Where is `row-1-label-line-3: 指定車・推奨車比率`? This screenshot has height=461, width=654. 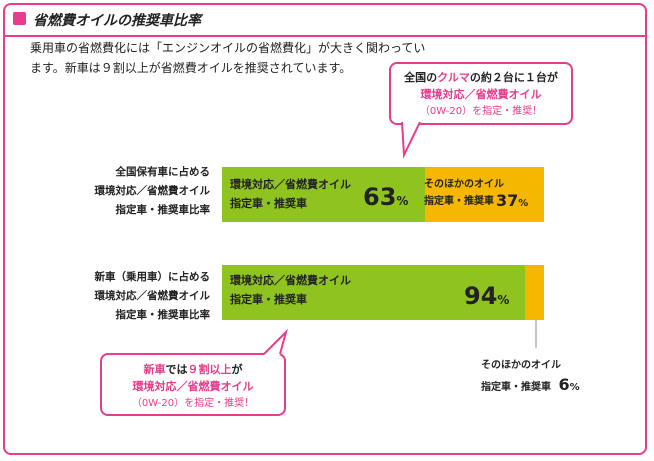
row-1-label-line-3: 指定車・推奨車比率 is located at coordinates (163, 210).